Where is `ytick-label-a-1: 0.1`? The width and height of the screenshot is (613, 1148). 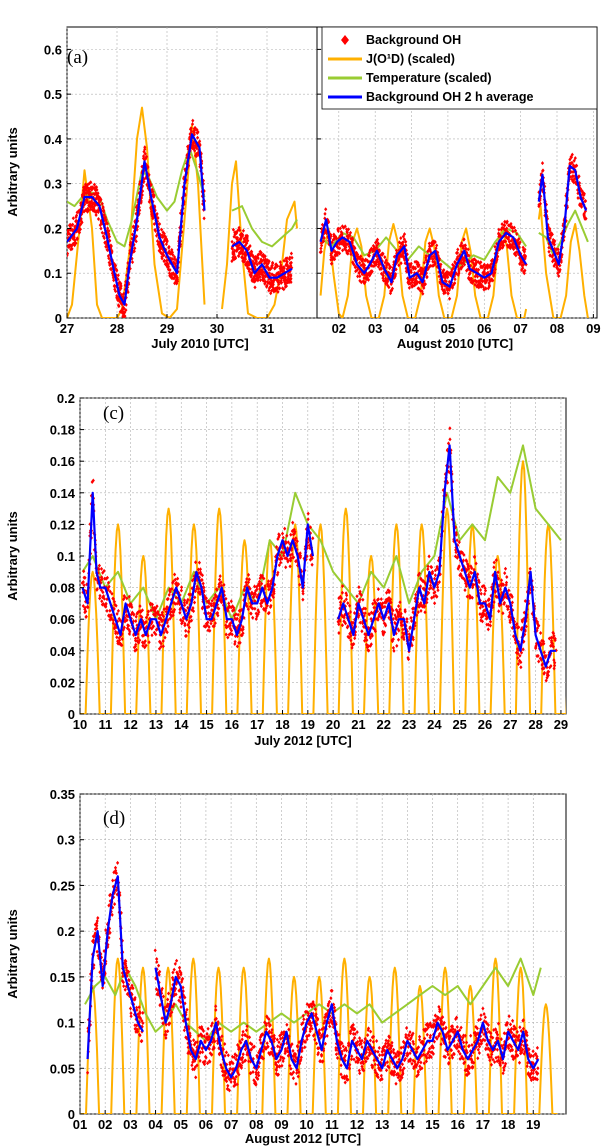
ytick-label-a-1: 0.1 is located at coordinates (53, 273).